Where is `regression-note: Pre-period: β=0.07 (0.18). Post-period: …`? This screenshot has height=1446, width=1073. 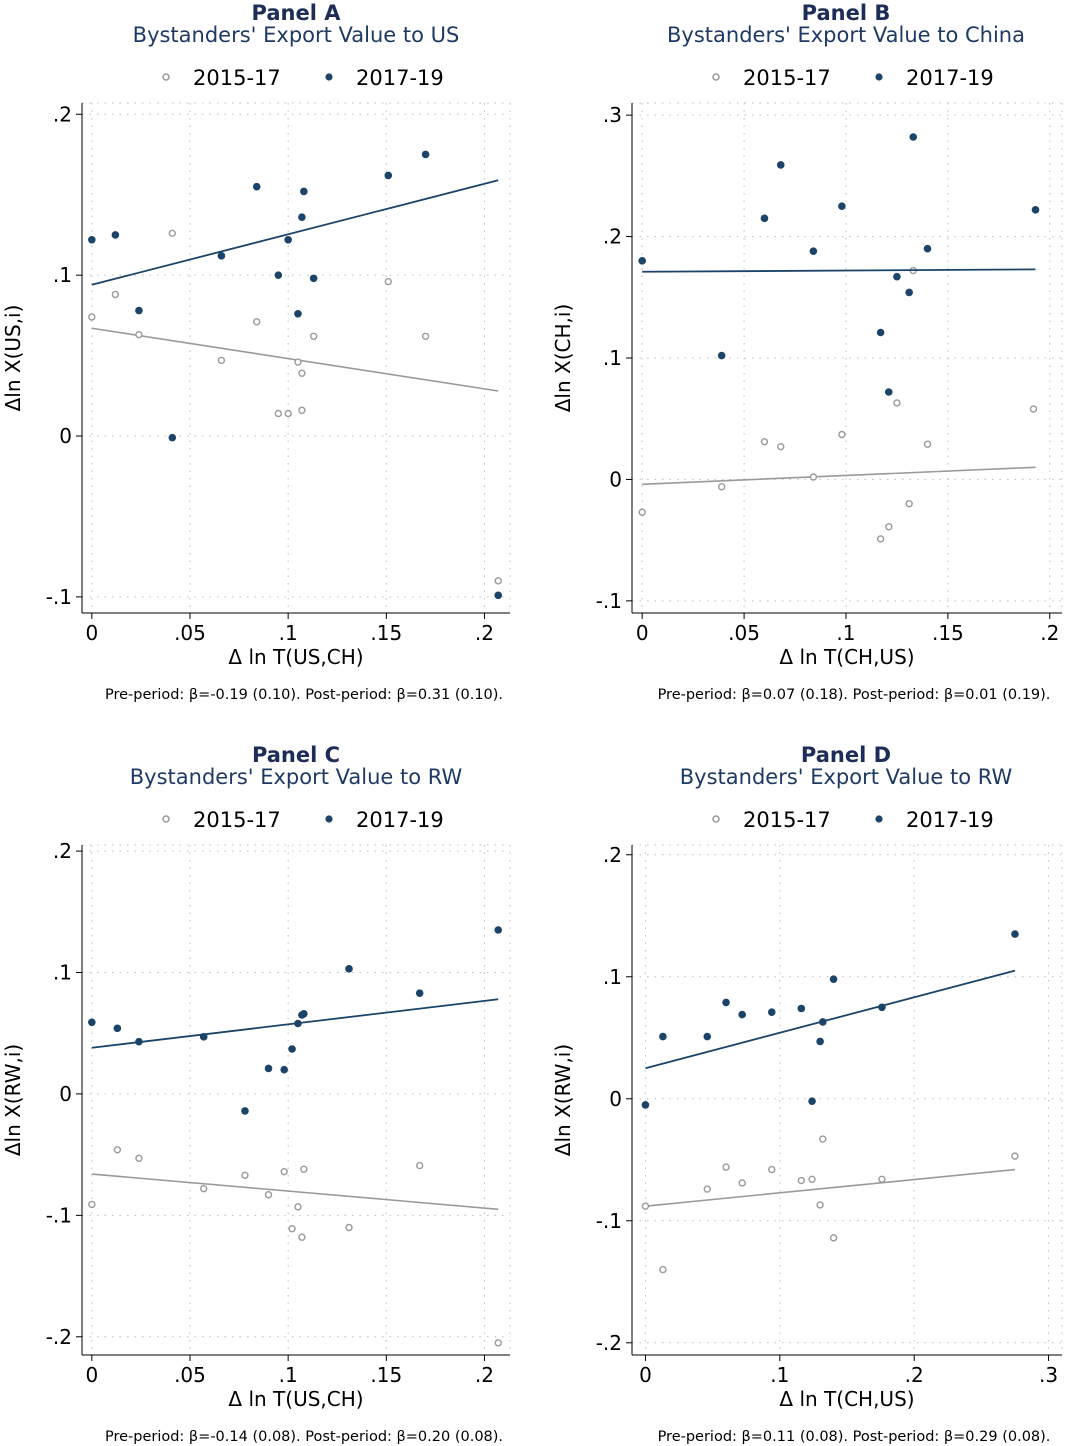 regression-note: Pre-period: β=0.07 (0.18). Post-period: … is located at coordinates (854, 695).